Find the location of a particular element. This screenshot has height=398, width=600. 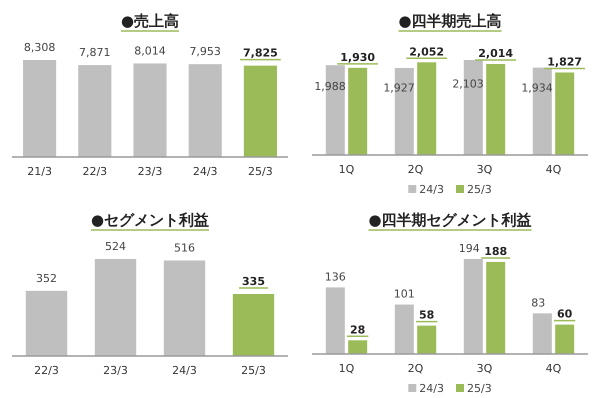

data-label: 83 is located at coordinates (538, 303).